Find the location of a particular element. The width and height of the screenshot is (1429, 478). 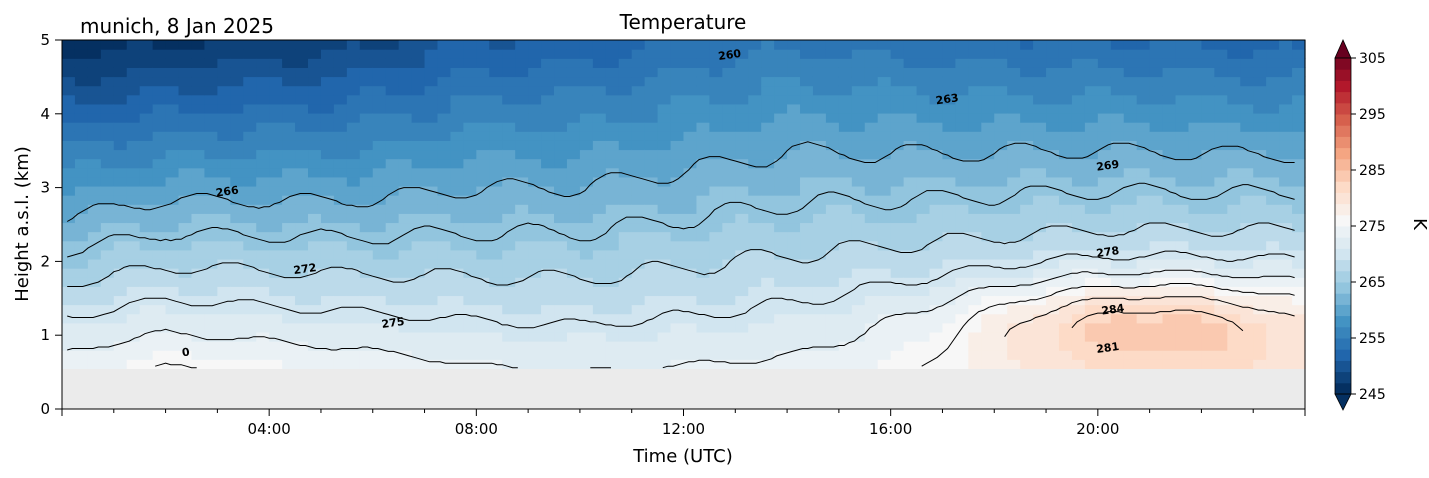

colorbar-tick-label: 295 is located at coordinates (1372, 115).